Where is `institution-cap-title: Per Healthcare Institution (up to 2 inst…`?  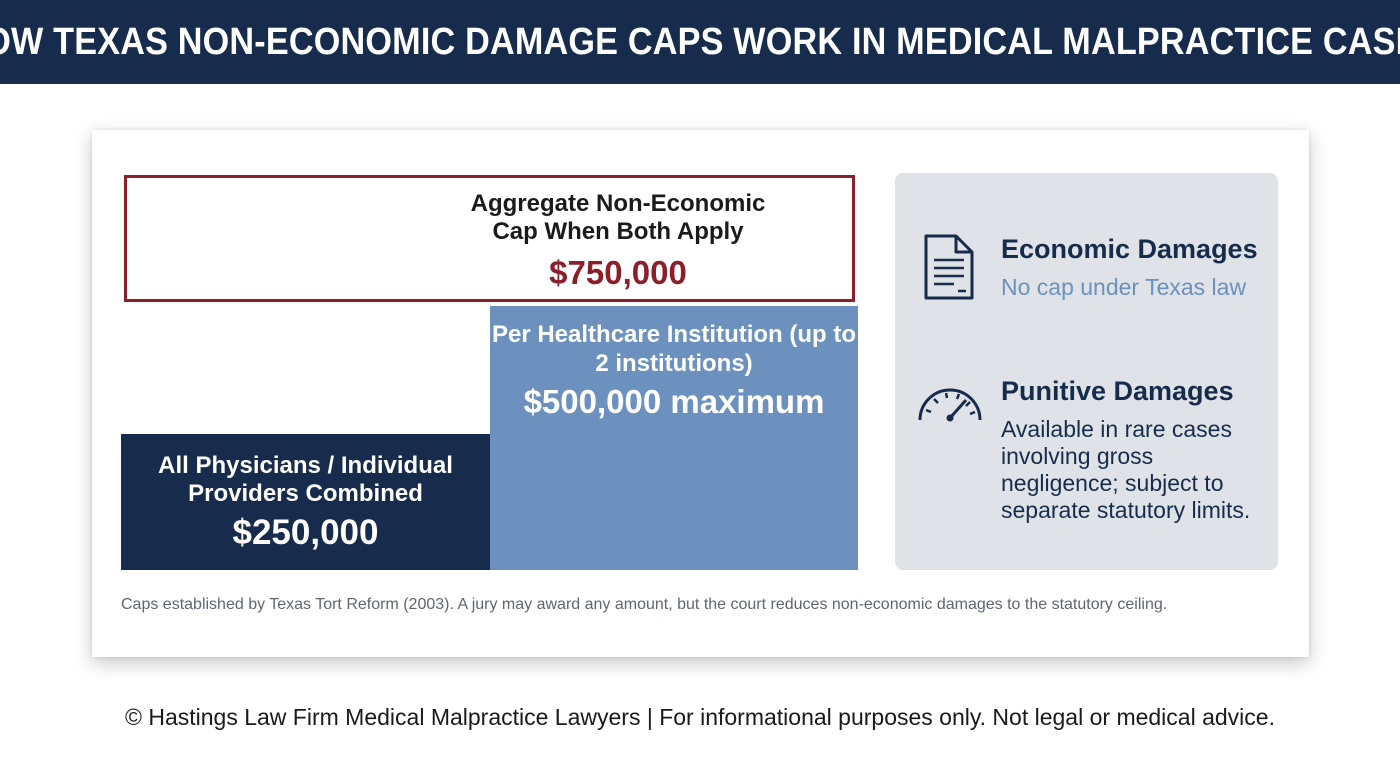
institution-cap-title: Per Healthcare Institution (up to 2 inst… is located at coordinates (674, 349).